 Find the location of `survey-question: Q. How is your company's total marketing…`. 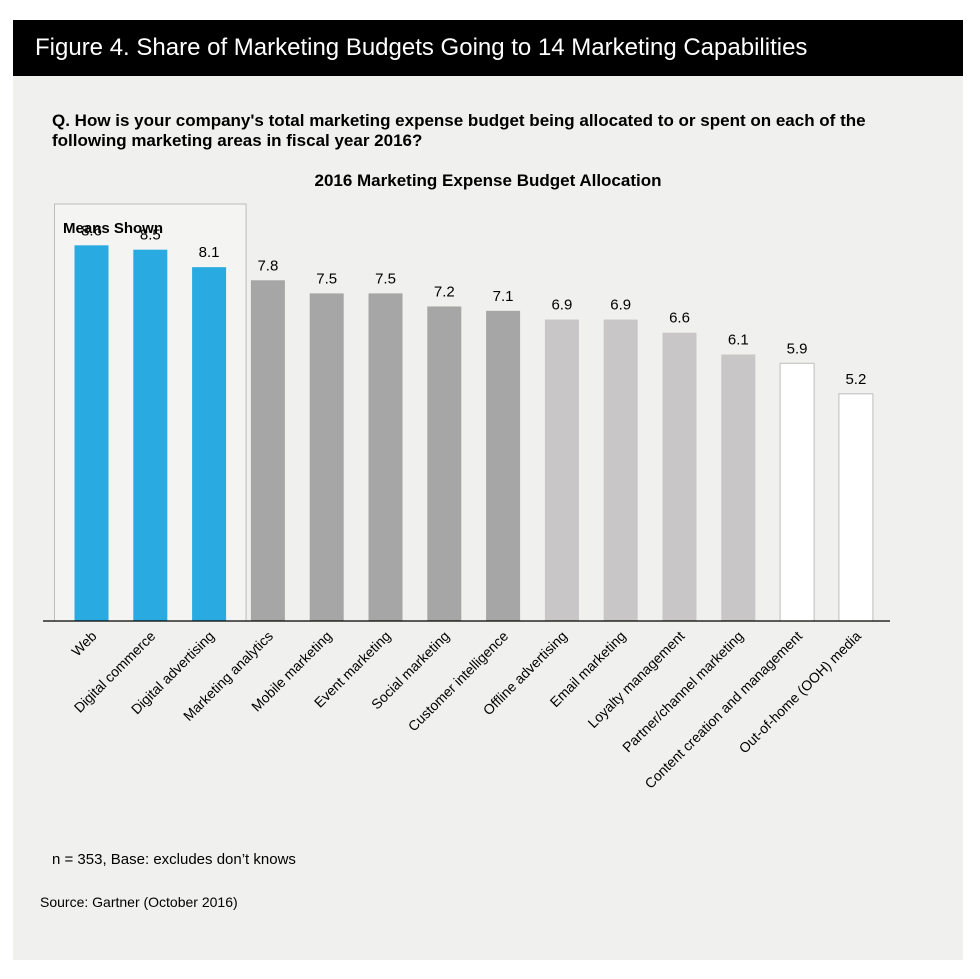

survey-question: Q. How is your company's total marketing… is located at coordinates (459, 130).